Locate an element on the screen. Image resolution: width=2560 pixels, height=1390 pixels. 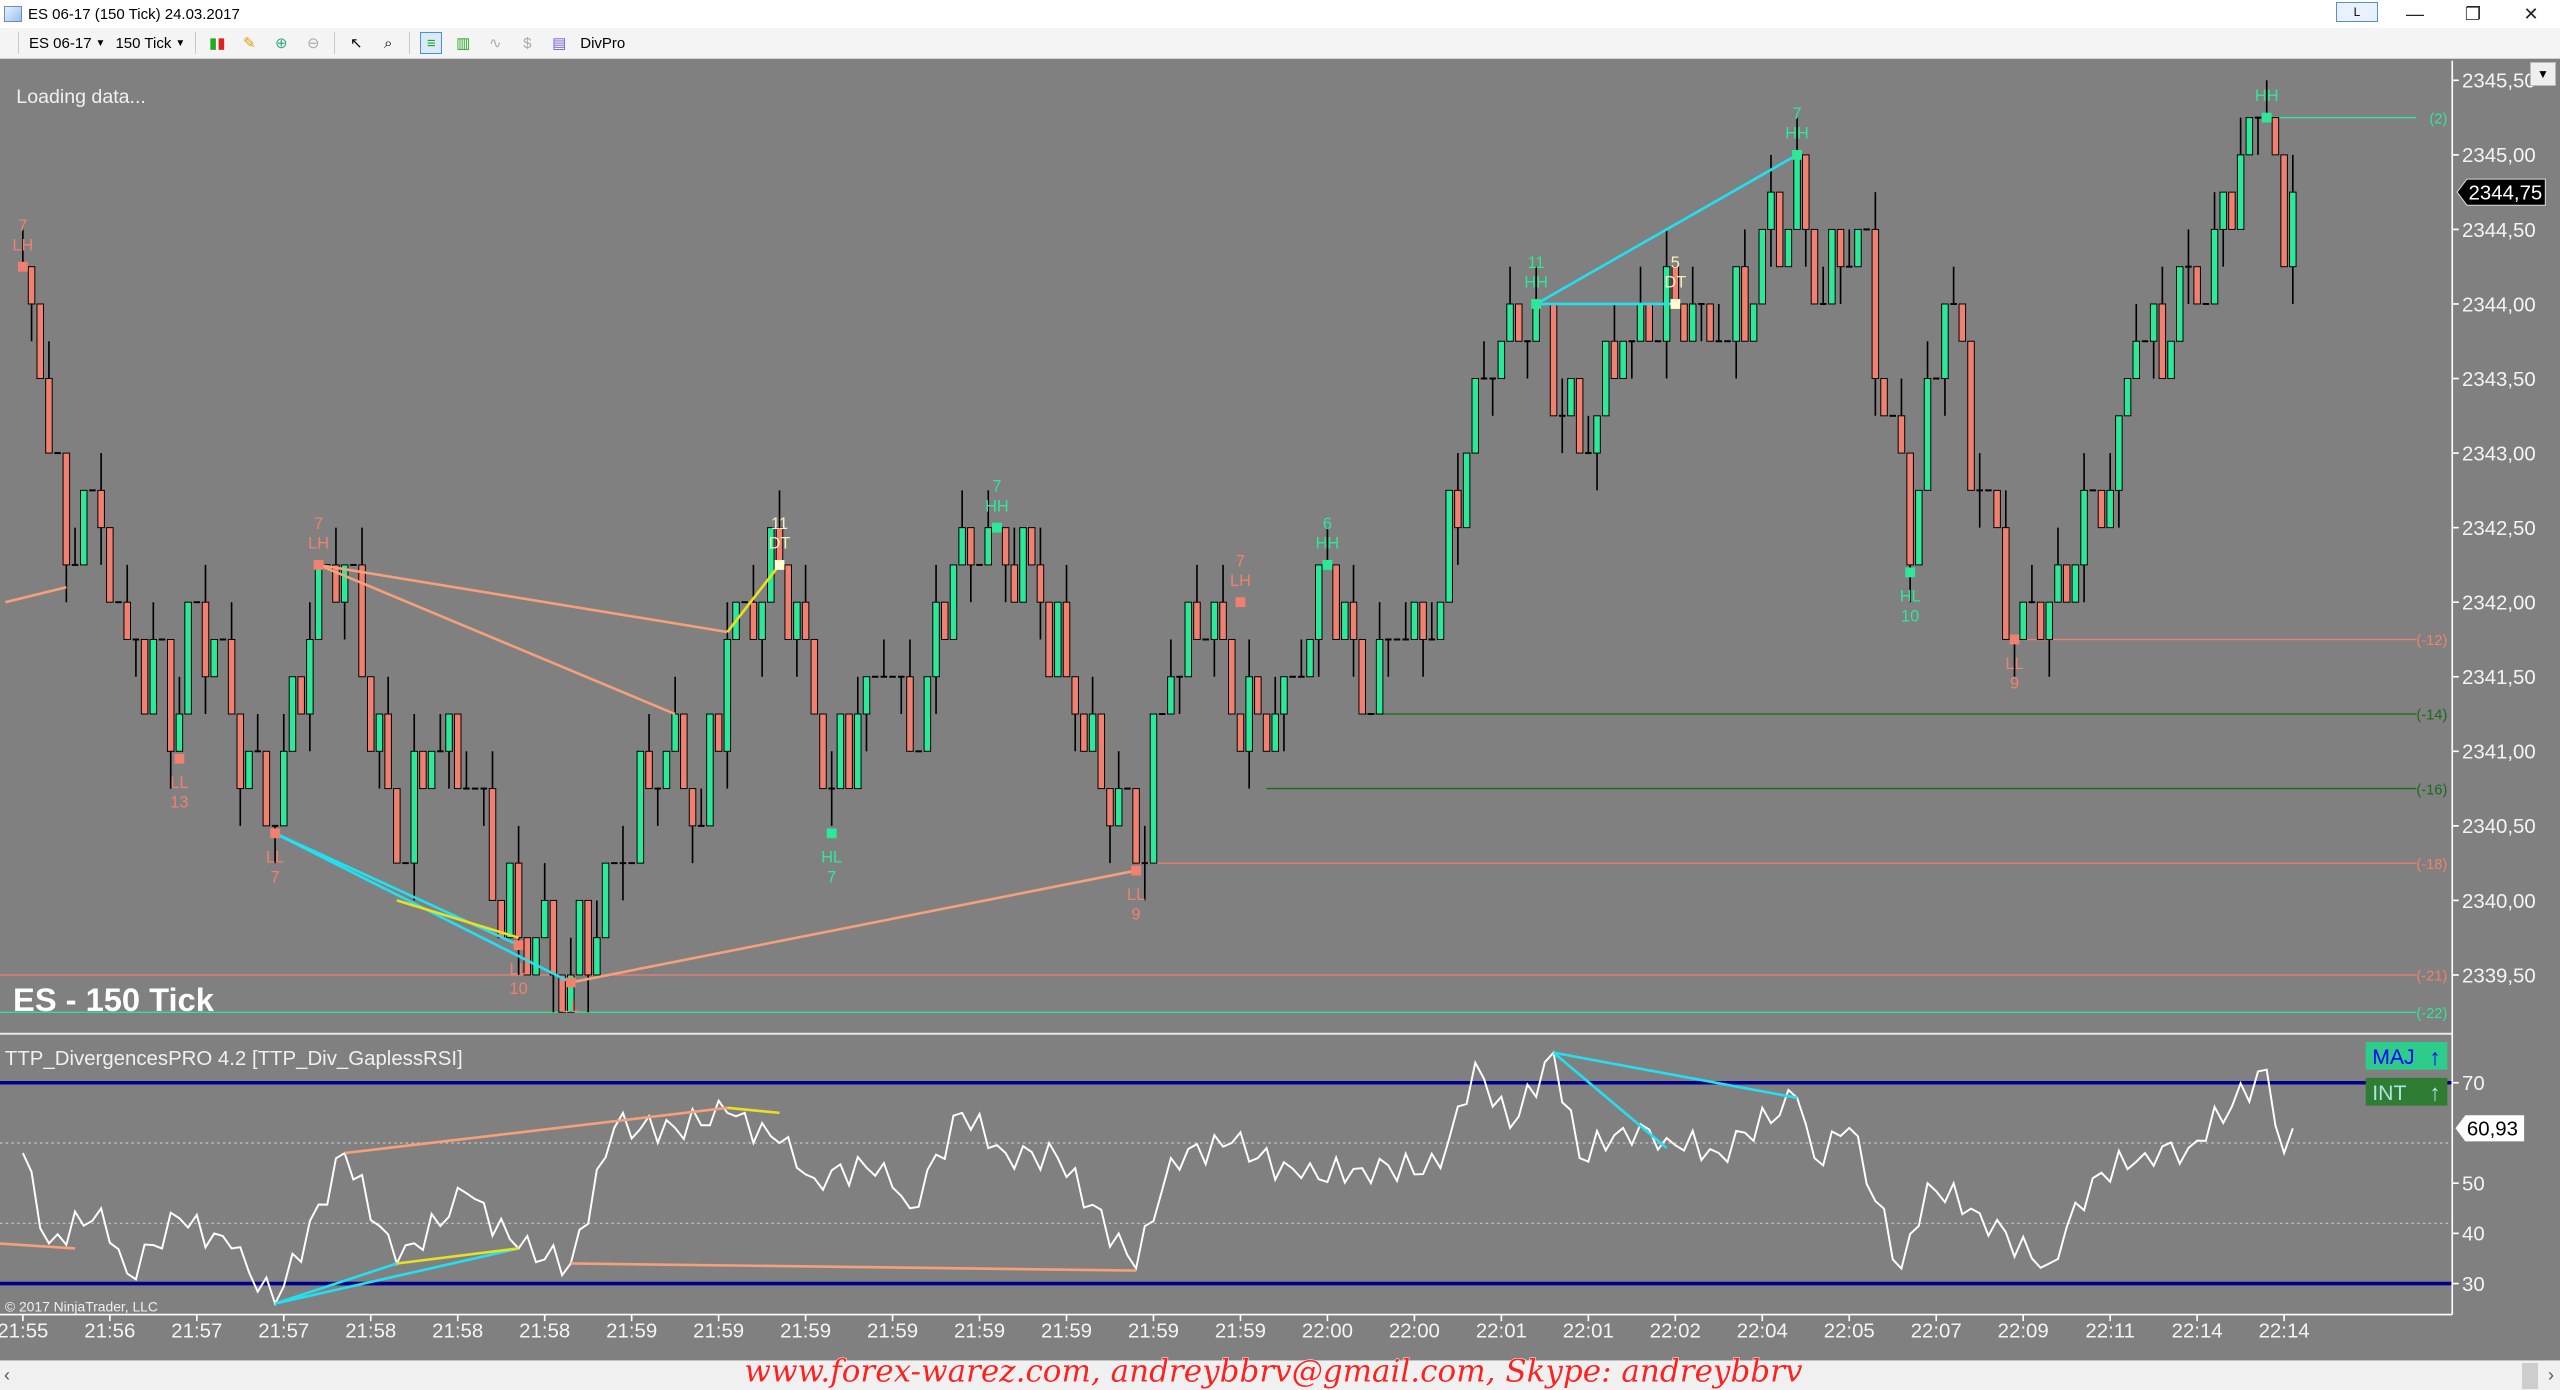
pointer-icon: ↖ is located at coordinates (356, 43).